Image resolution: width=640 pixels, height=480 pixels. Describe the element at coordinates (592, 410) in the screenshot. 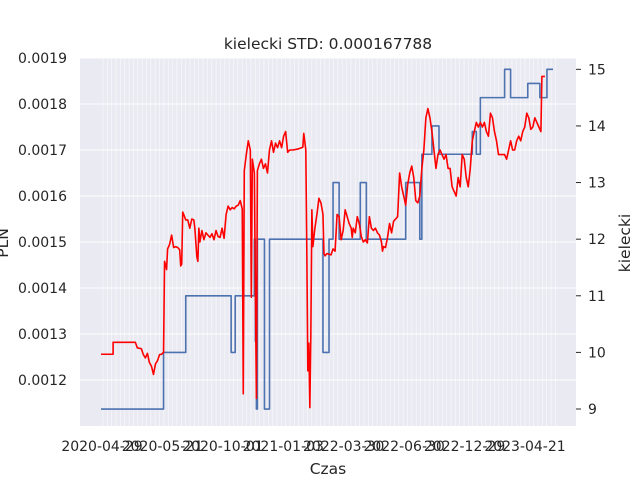

I see `y-right-tick-label: 9` at that location.